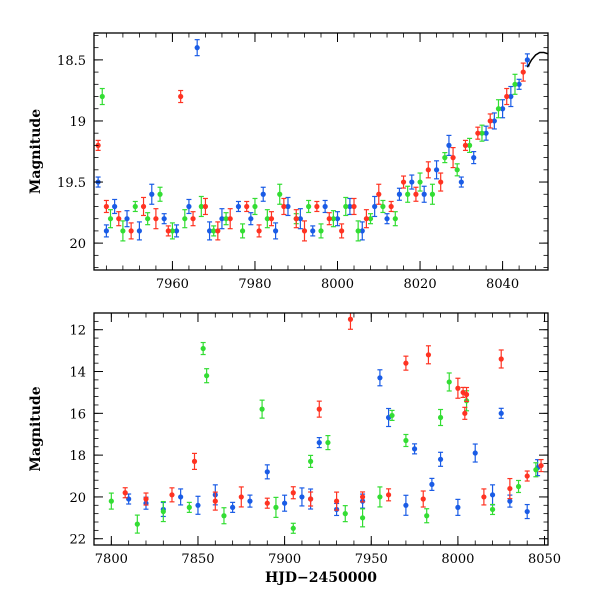  Describe the element at coordinates (420, 284) in the screenshot. I see `top-x-tick-label: 8020` at that location.